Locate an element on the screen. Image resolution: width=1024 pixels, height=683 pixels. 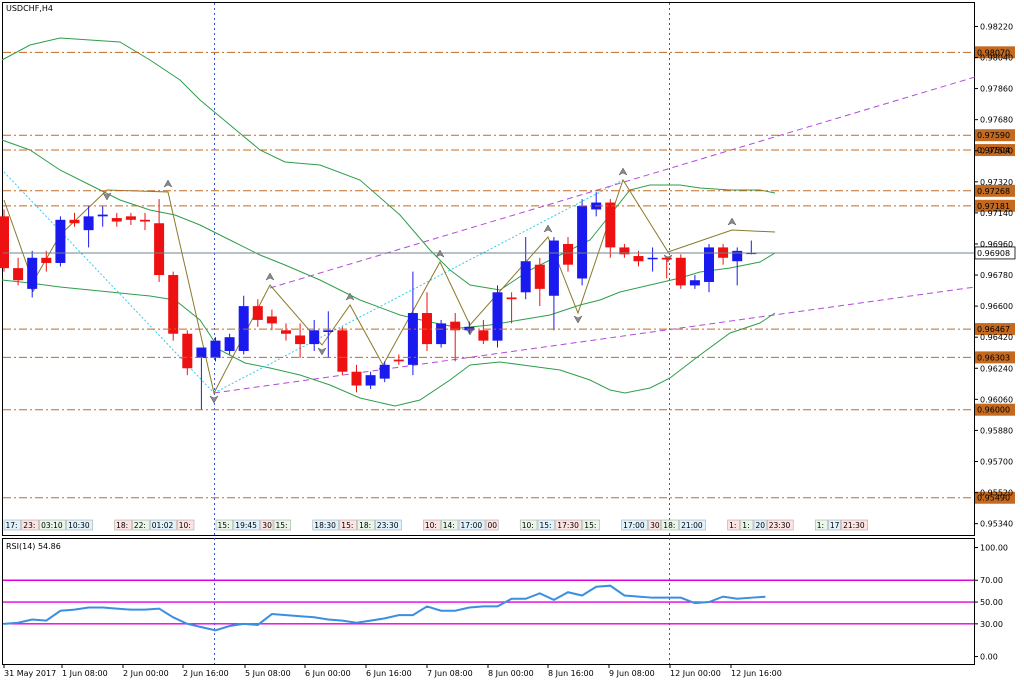
event-marker-label: 18:30 is located at coordinates (325, 525).